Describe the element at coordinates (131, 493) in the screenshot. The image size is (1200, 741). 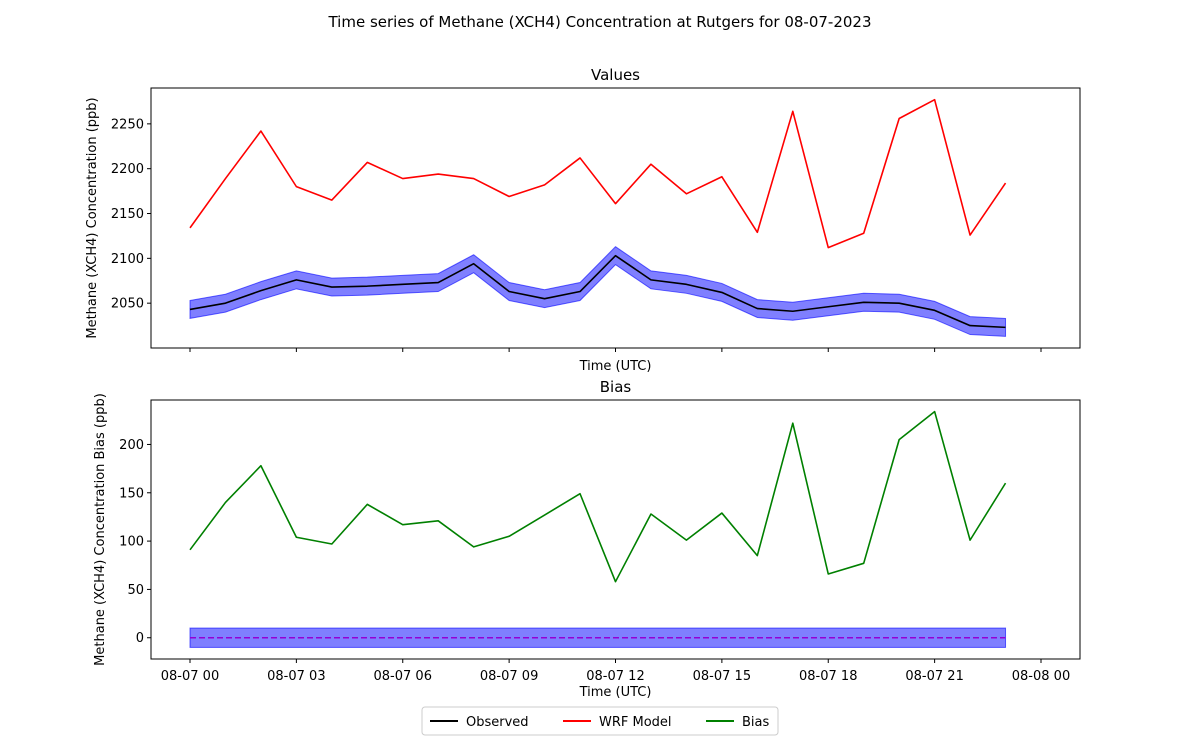
I see `y-tick-label: 150` at that location.